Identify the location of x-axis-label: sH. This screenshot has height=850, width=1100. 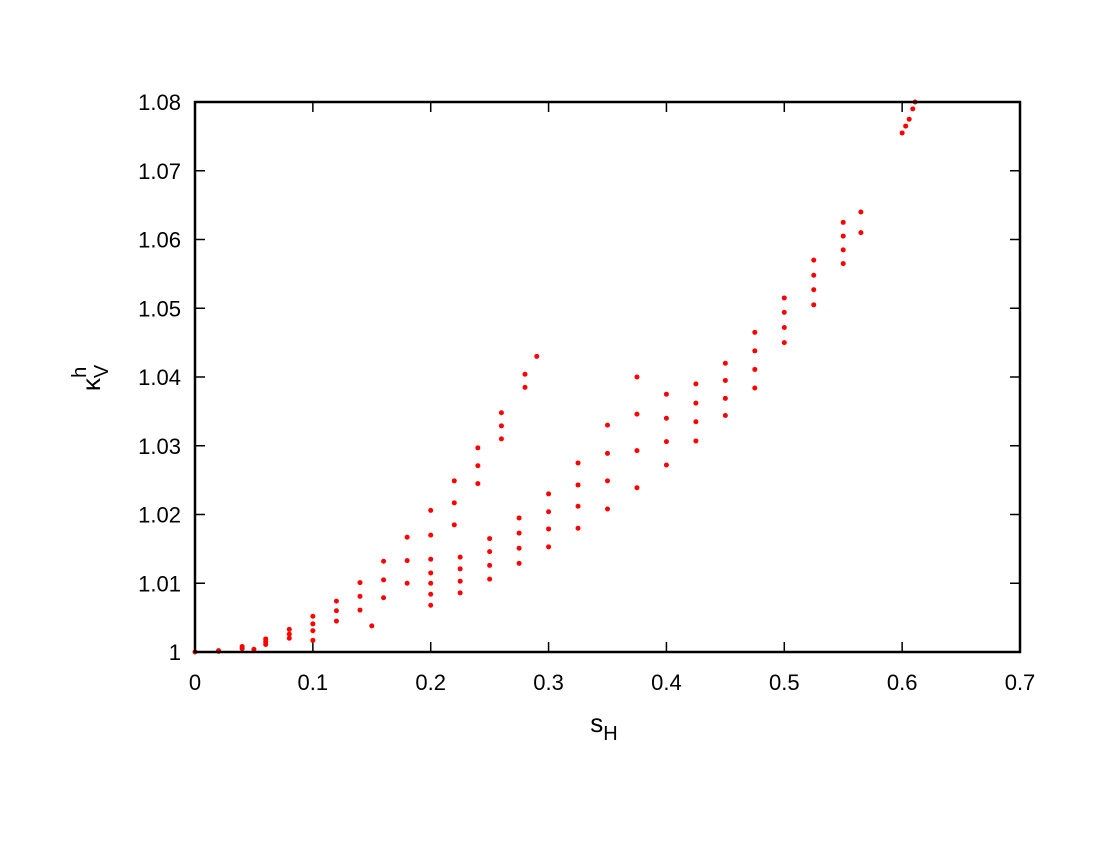
(603, 726).